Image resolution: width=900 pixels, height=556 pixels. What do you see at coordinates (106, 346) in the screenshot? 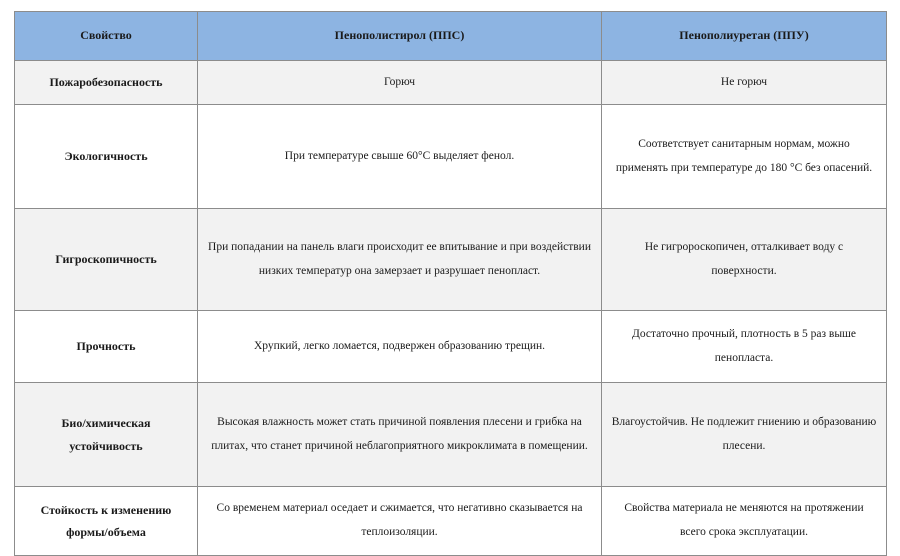
I see `row-property-label: Прочность` at bounding box center [106, 346].